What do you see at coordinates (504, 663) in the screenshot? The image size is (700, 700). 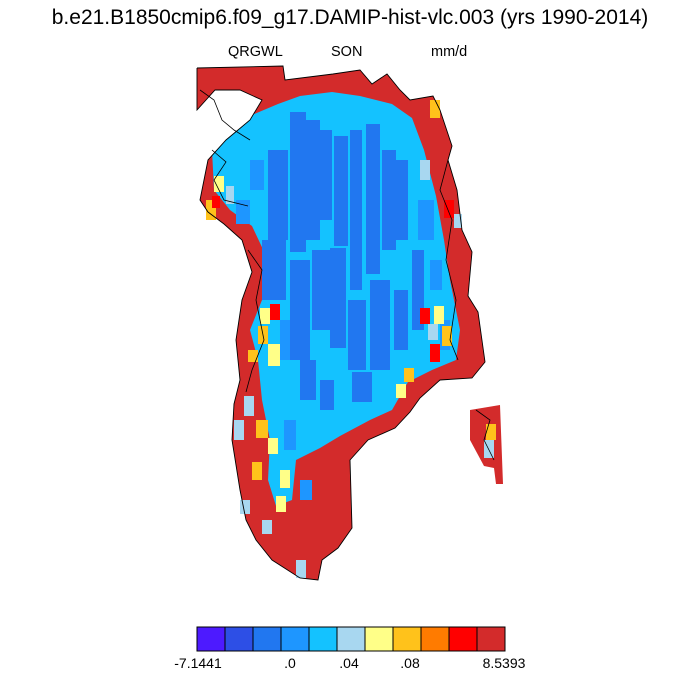 I see `colorbar-label-max: 8.5393` at bounding box center [504, 663].